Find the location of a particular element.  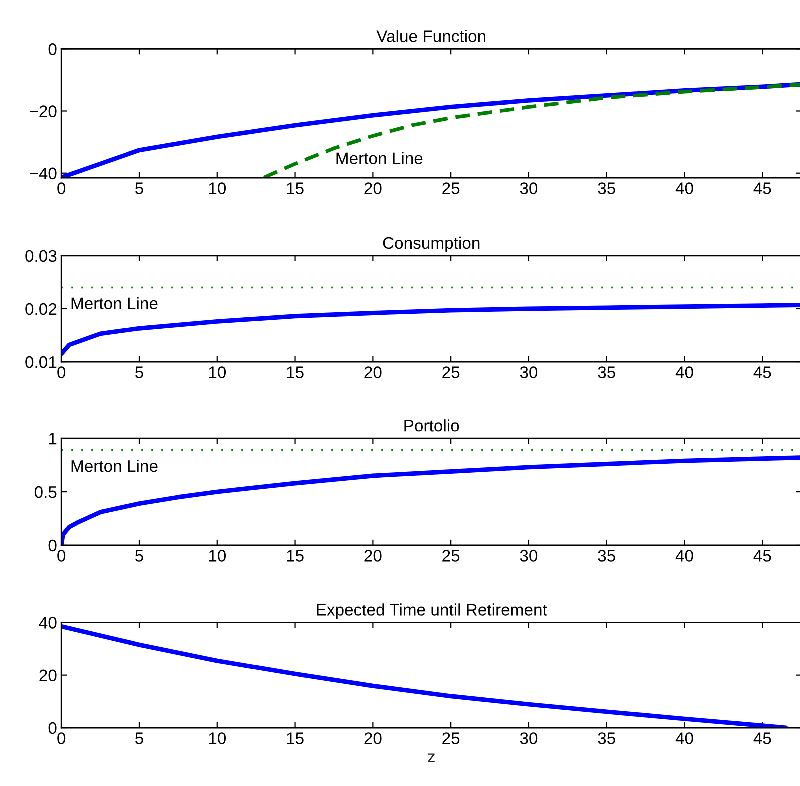

y-tick-label: 0.01 is located at coordinates (41, 362).